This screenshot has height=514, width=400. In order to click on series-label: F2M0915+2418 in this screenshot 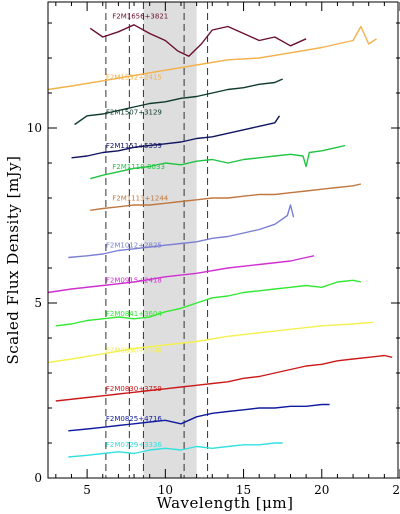, I will do `click(134, 281)`.